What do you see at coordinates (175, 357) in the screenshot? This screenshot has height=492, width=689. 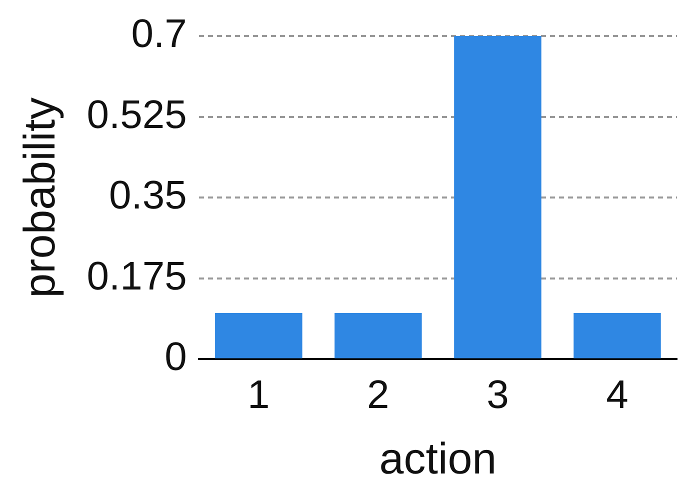 I see `y-tick-label: 0` at bounding box center [175, 357].